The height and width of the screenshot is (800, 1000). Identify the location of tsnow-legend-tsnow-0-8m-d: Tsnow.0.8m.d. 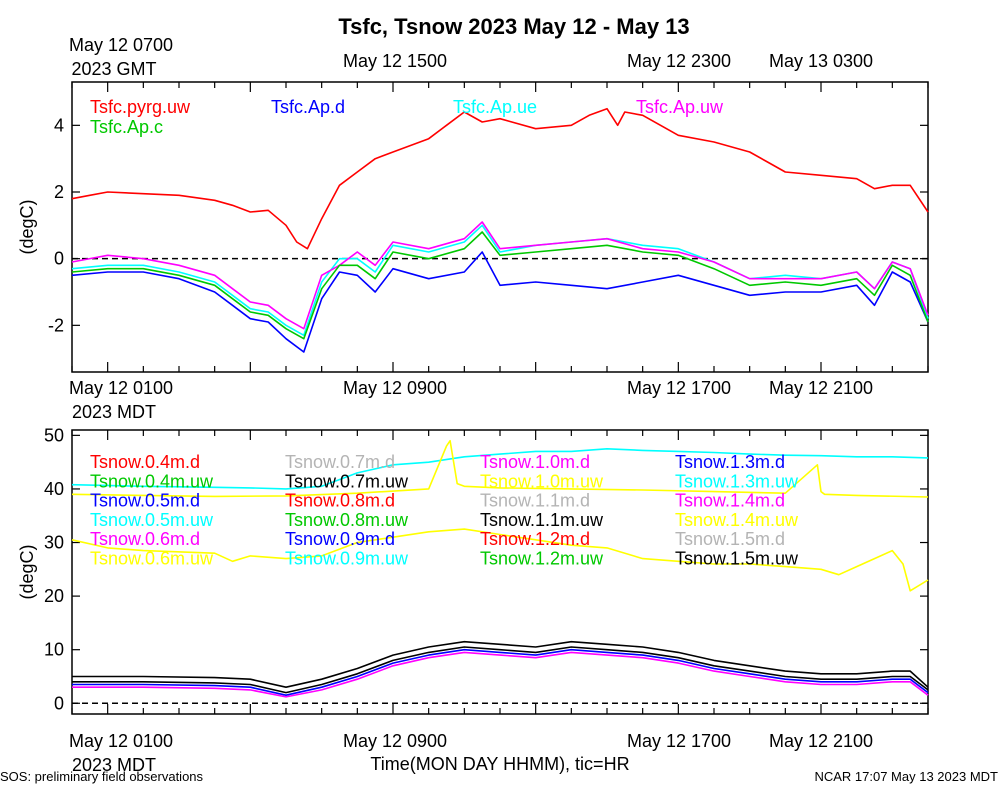
(340, 501).